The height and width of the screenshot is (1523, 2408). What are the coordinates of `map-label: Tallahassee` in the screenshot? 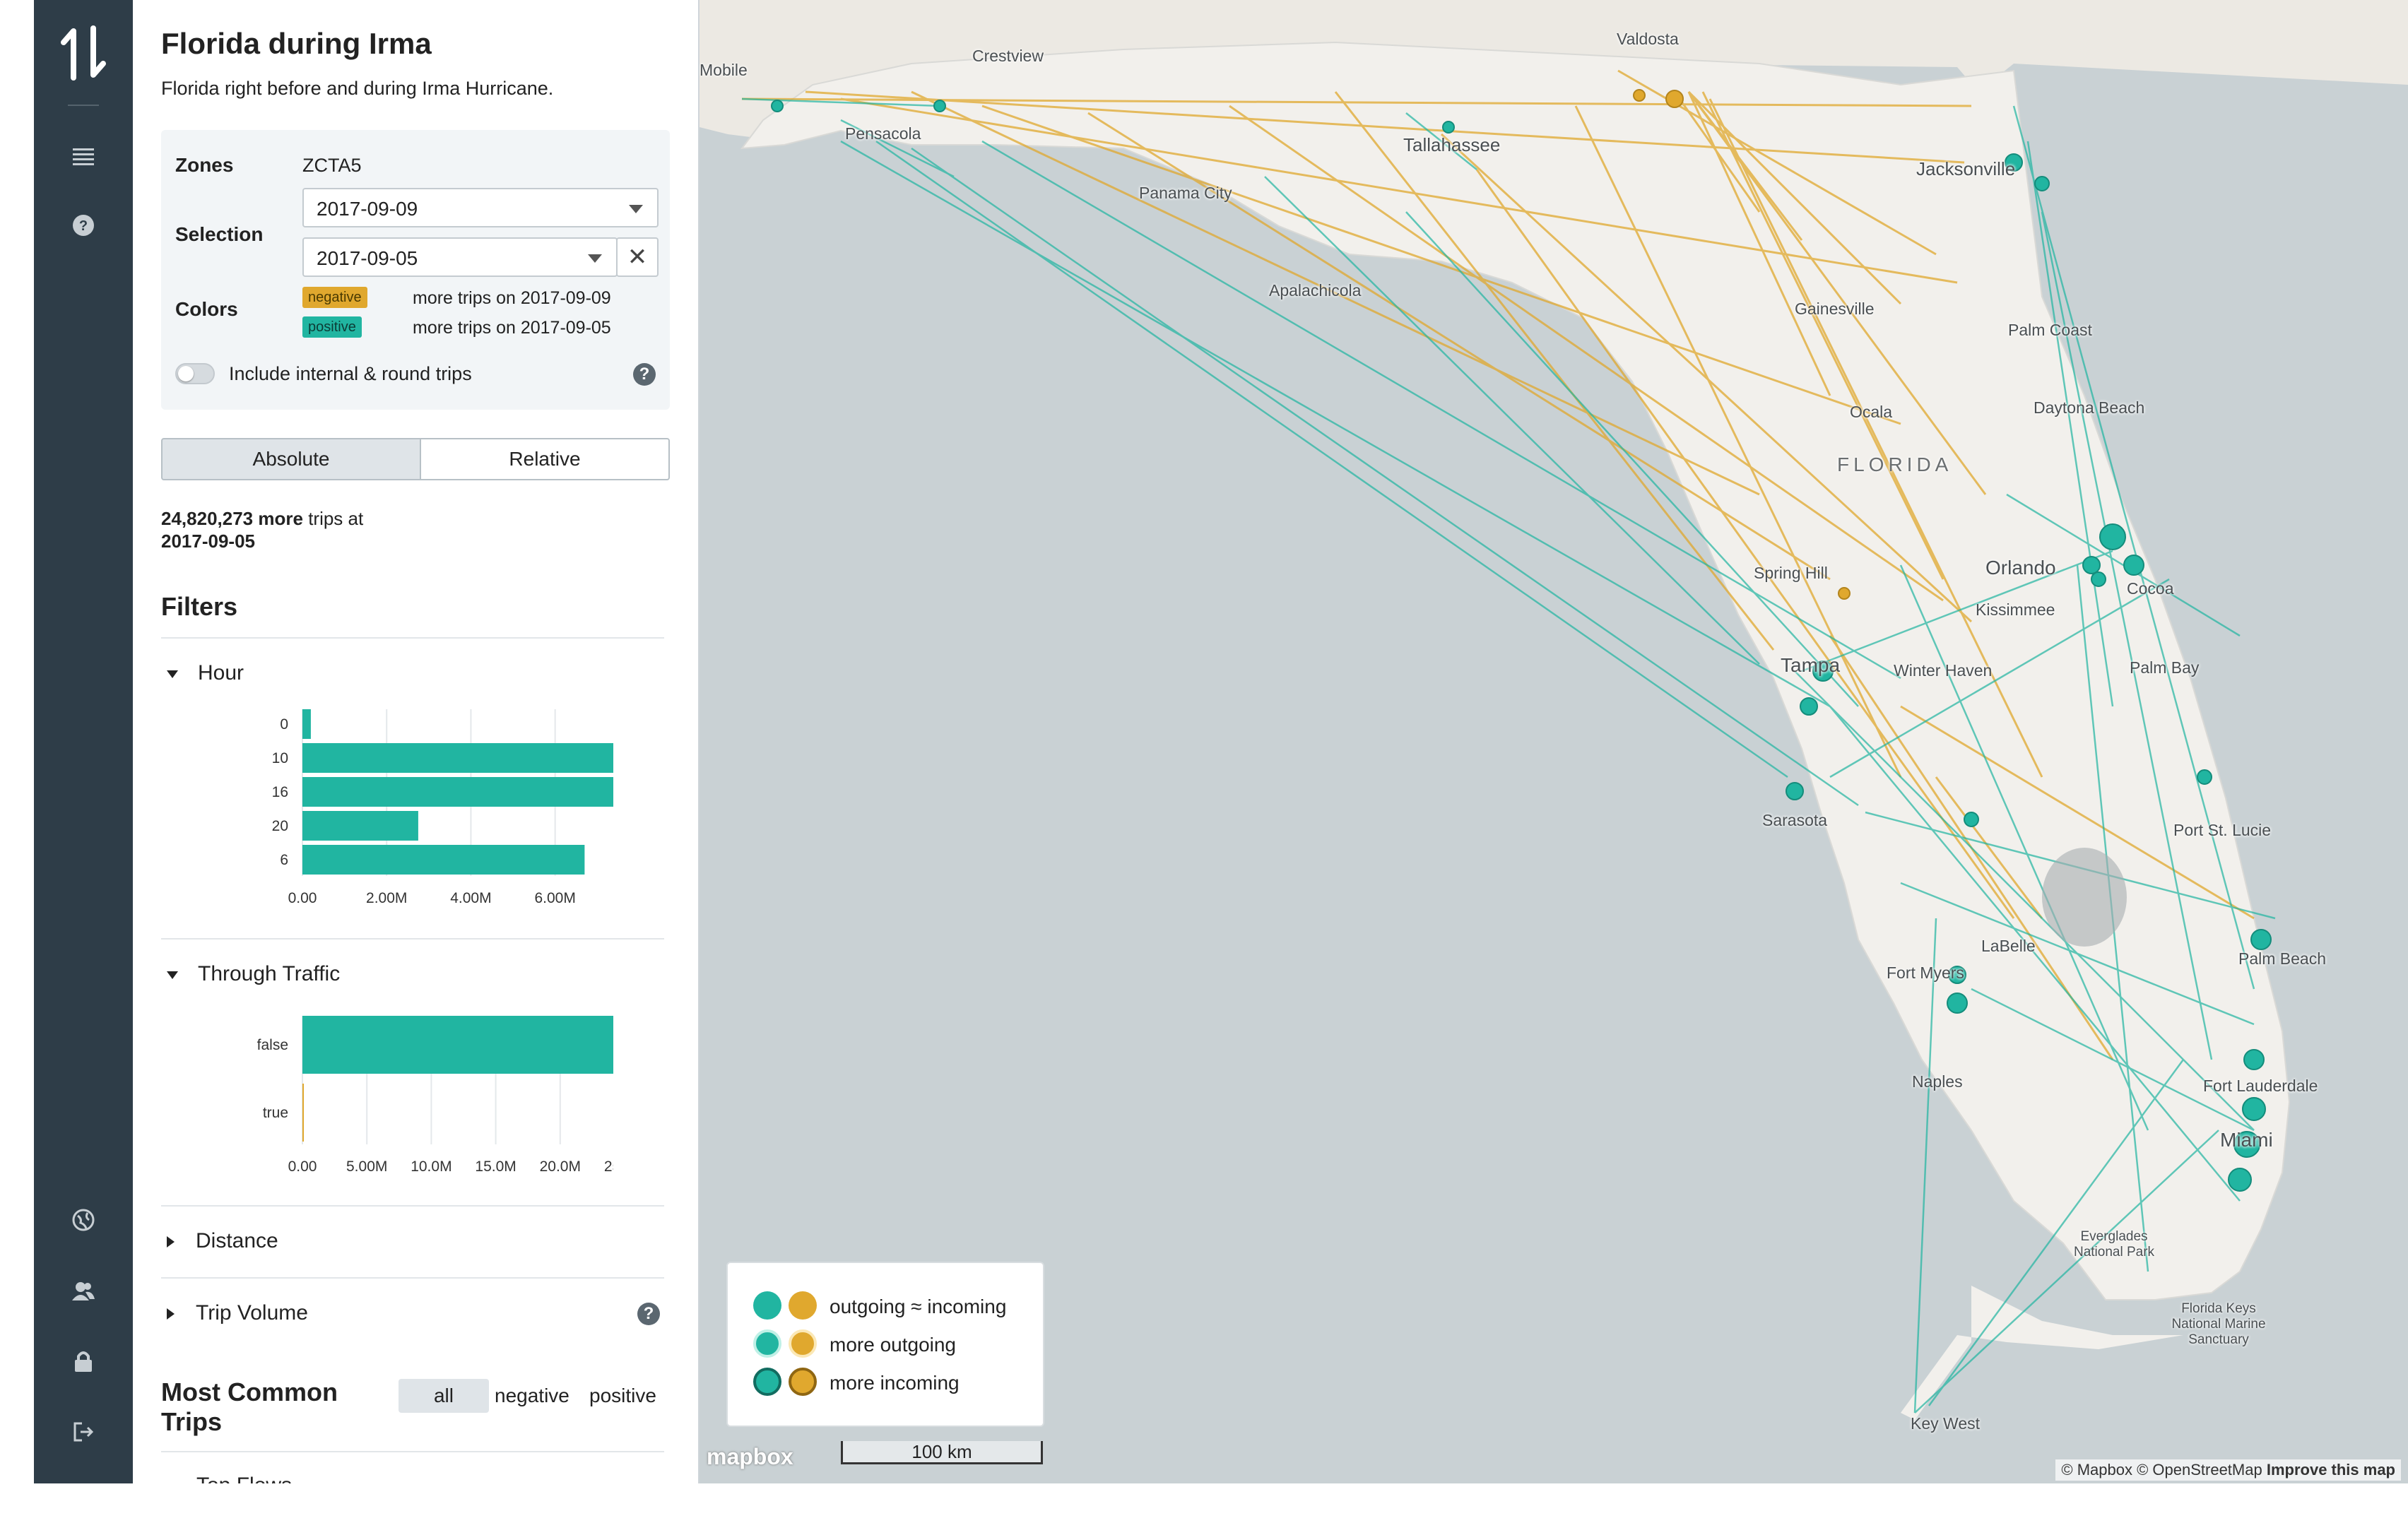 It's located at (1452, 144).